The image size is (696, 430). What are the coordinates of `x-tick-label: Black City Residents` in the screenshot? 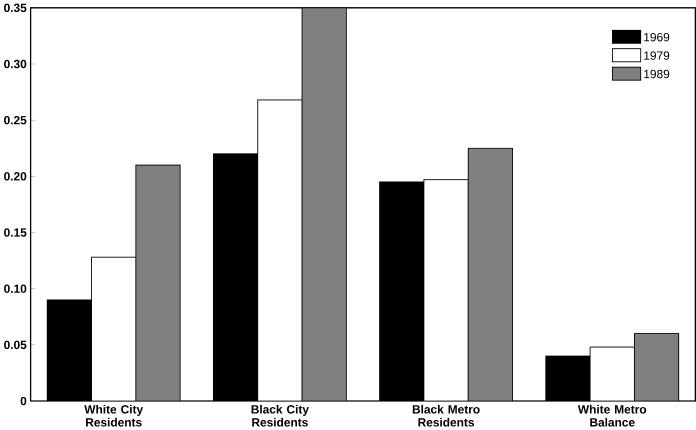 It's located at (280, 415).